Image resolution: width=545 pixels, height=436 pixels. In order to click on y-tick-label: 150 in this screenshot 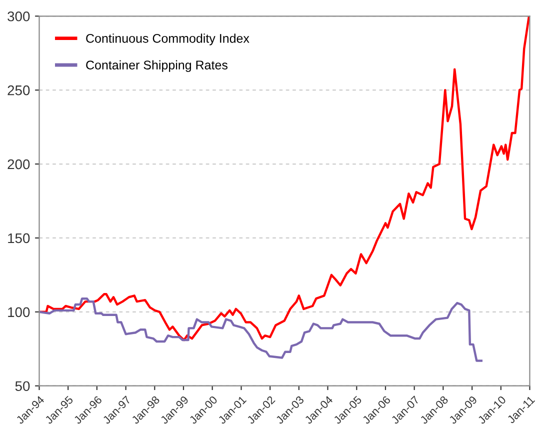, I will do `click(19, 238)`.